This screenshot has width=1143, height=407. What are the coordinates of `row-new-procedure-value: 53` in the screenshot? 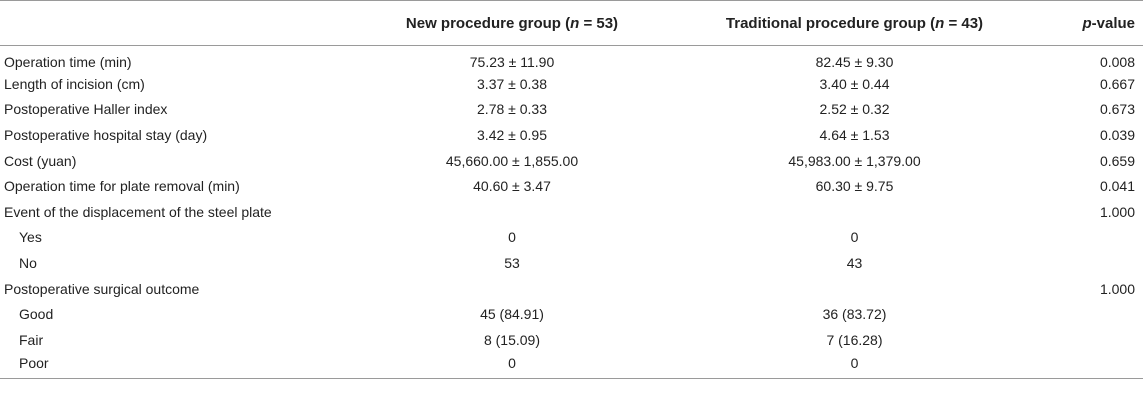 It's located at (512, 263).